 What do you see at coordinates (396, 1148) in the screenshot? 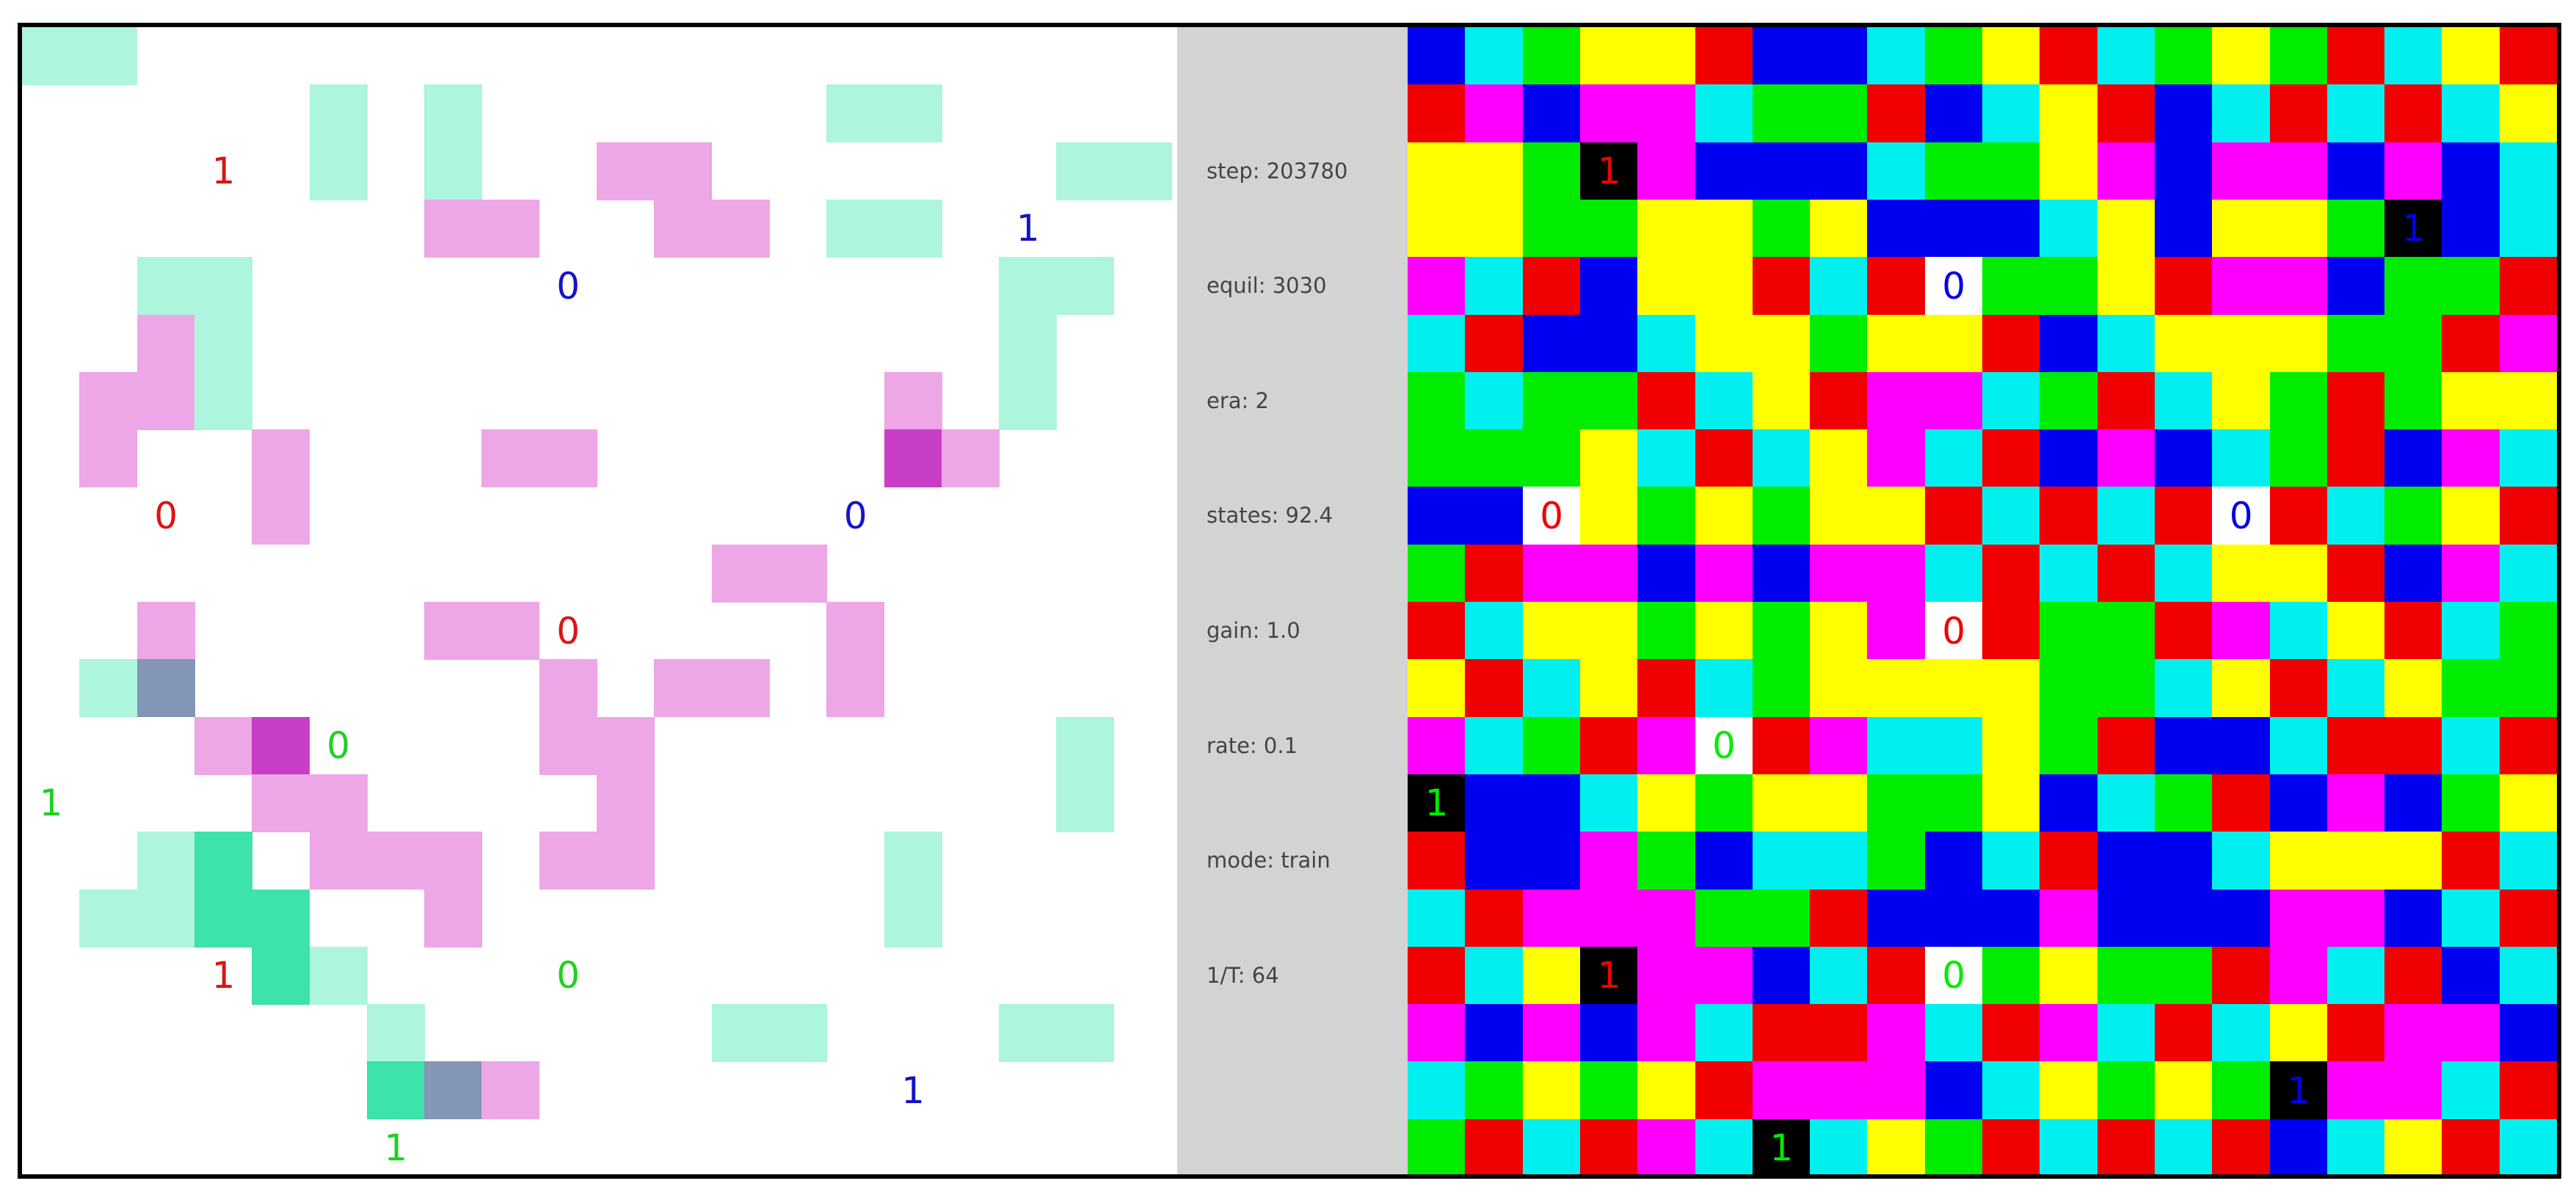
I see `activity-marker-label: 1` at bounding box center [396, 1148].